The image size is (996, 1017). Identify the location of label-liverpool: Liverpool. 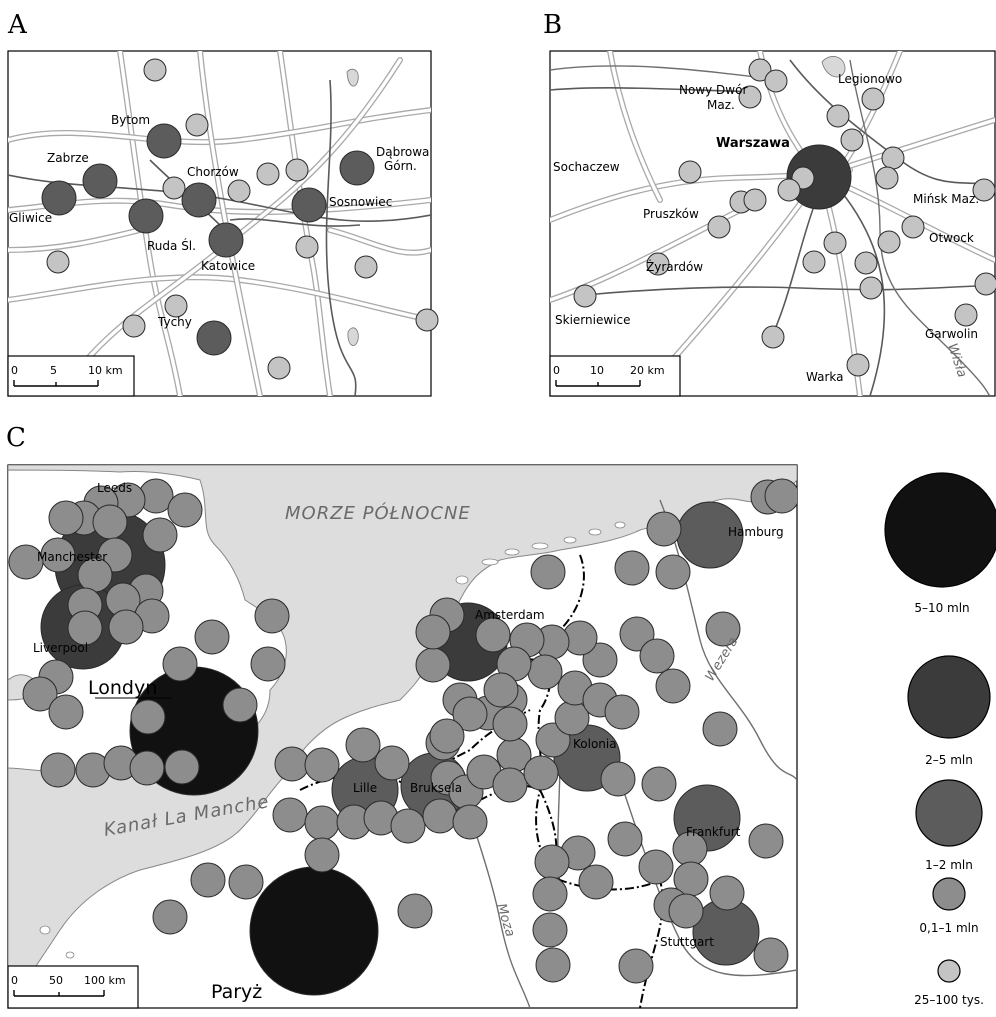
(60, 648).